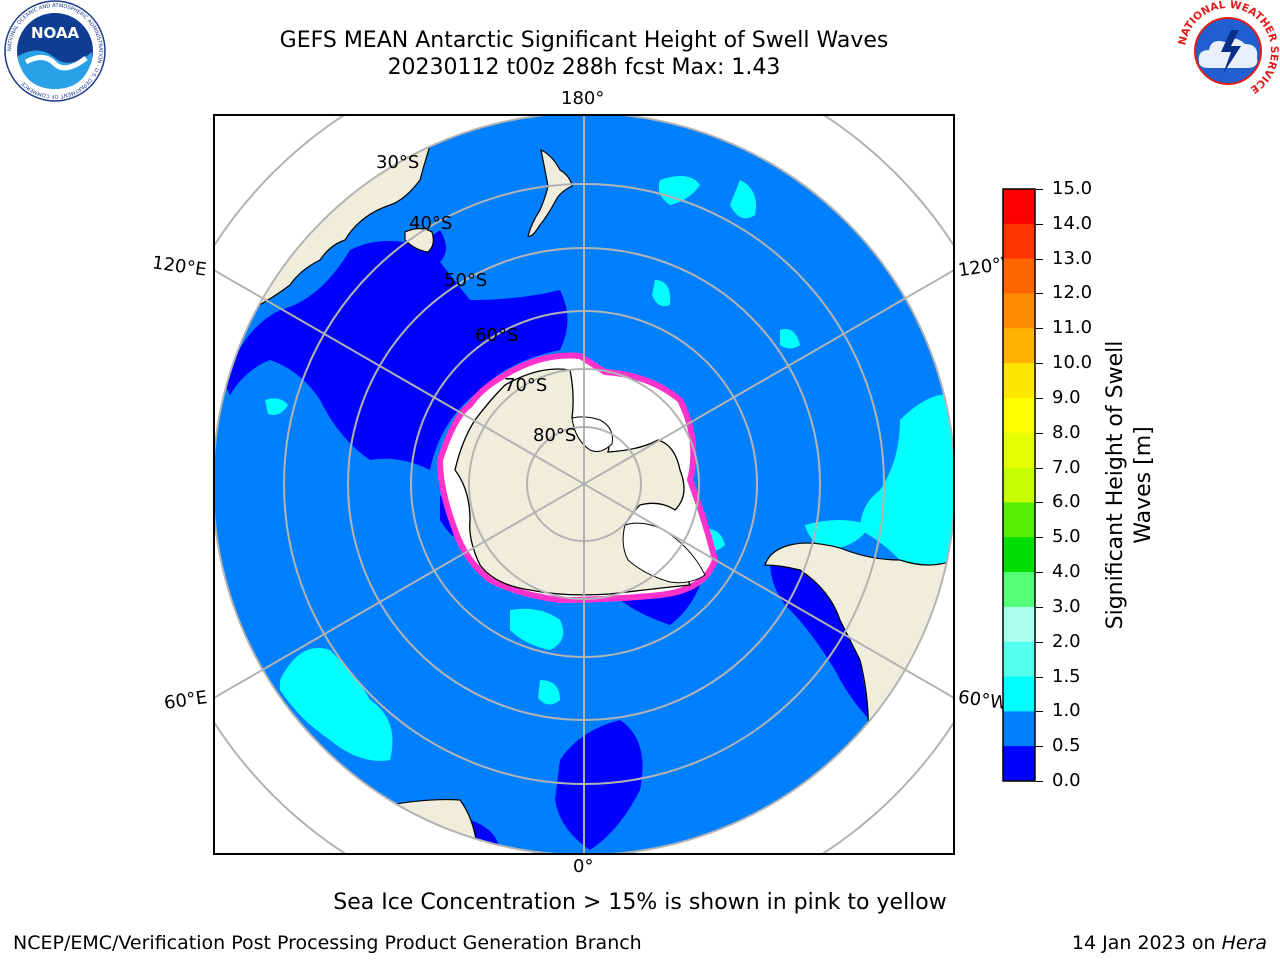 This screenshot has width=1280, height=960. What do you see at coordinates (1066, 711) in the screenshot?
I see `colorbar-tick-label: 1.0` at bounding box center [1066, 711].